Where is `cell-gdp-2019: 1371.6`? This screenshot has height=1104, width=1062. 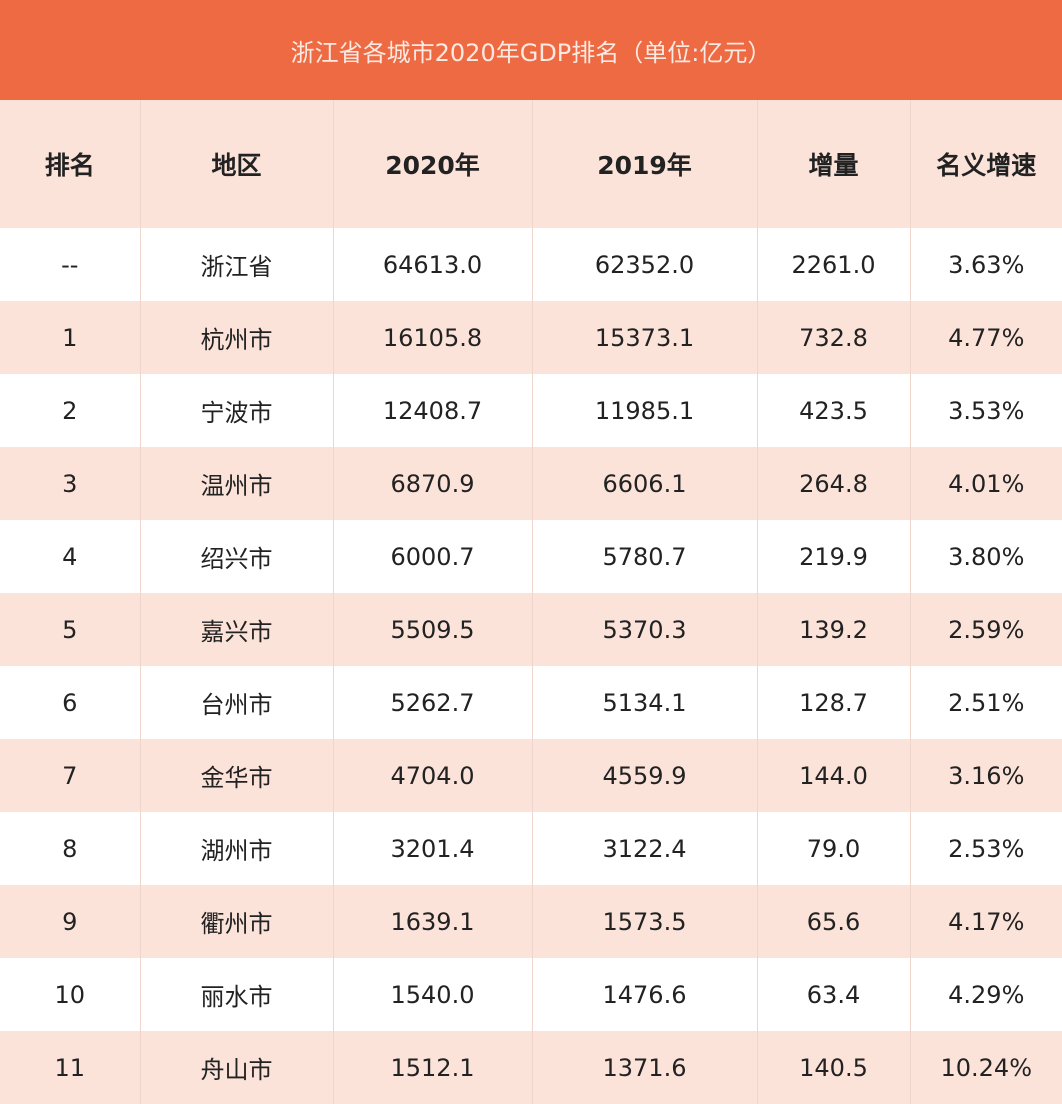 cell-gdp-2019: 1371.6 is located at coordinates (644, 1067).